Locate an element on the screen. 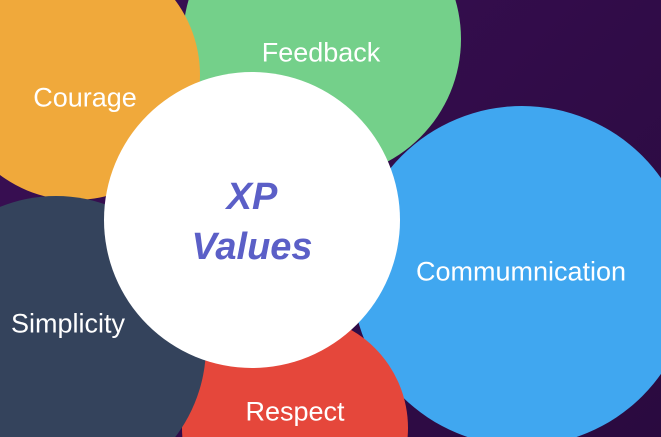  simplicity-label: Simplicity is located at coordinates (68, 323).